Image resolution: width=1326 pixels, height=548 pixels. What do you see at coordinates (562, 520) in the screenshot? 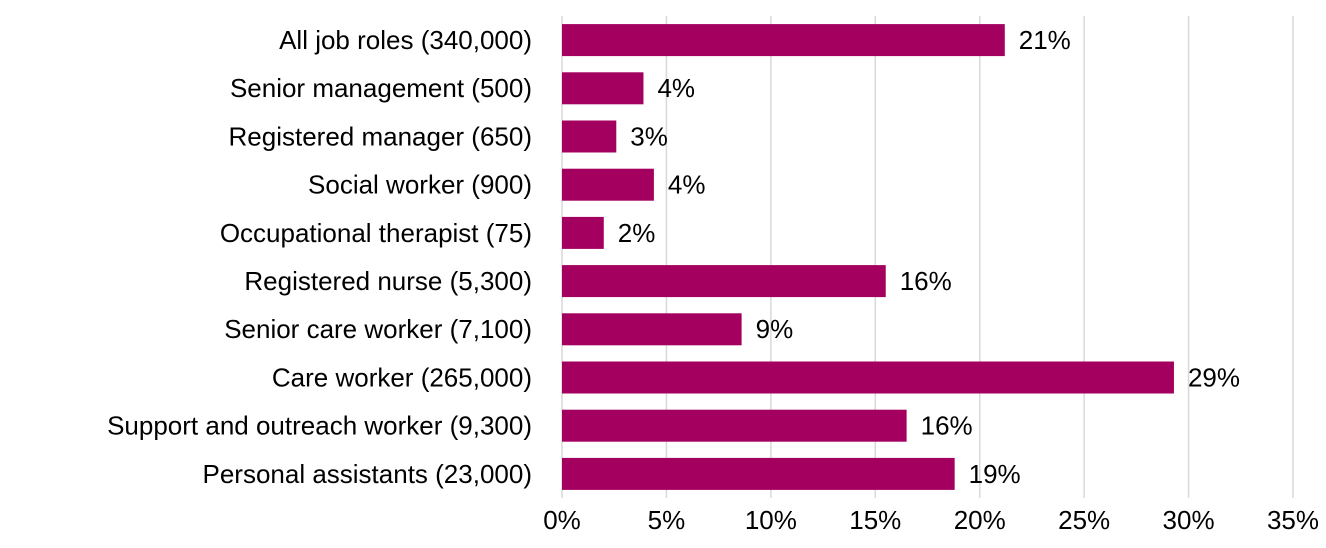
I see `x-tick-label: 0%` at bounding box center [562, 520].